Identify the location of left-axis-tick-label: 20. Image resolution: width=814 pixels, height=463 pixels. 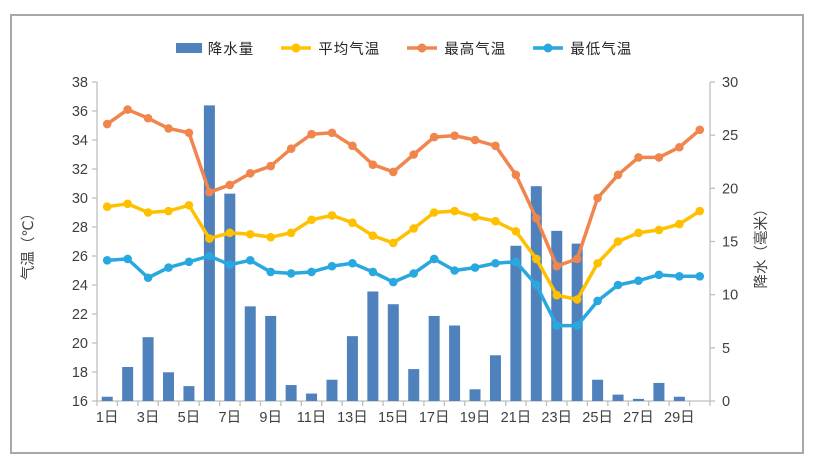
(80, 344).